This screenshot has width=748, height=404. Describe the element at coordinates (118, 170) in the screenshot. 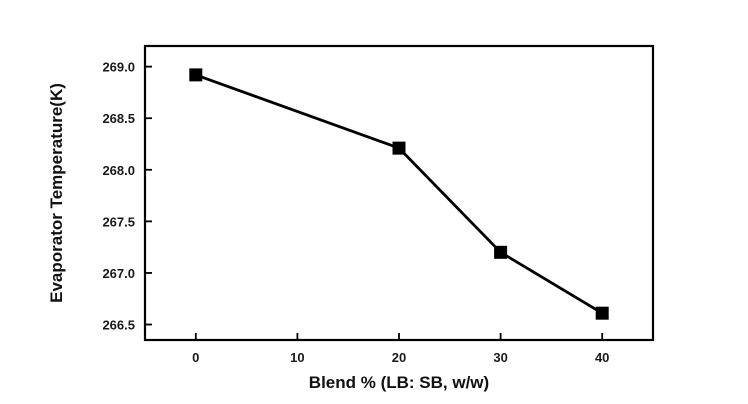

I see `y-tick-label: 268.0` at that location.